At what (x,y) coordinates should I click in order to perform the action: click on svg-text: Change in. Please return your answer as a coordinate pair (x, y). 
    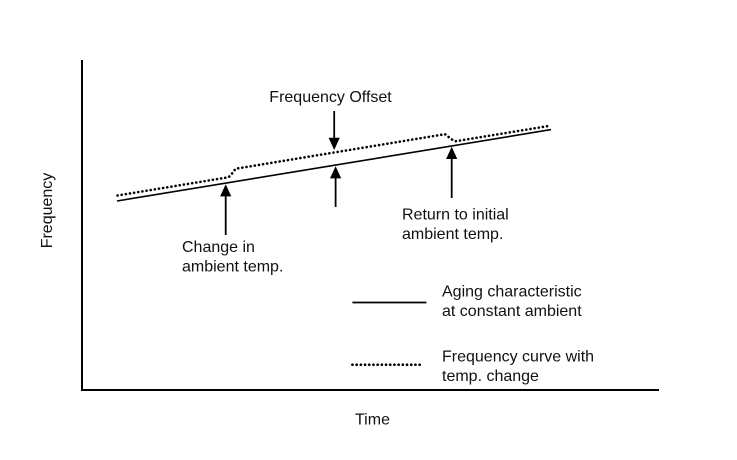
    Looking at the image, I should click on (218, 247).